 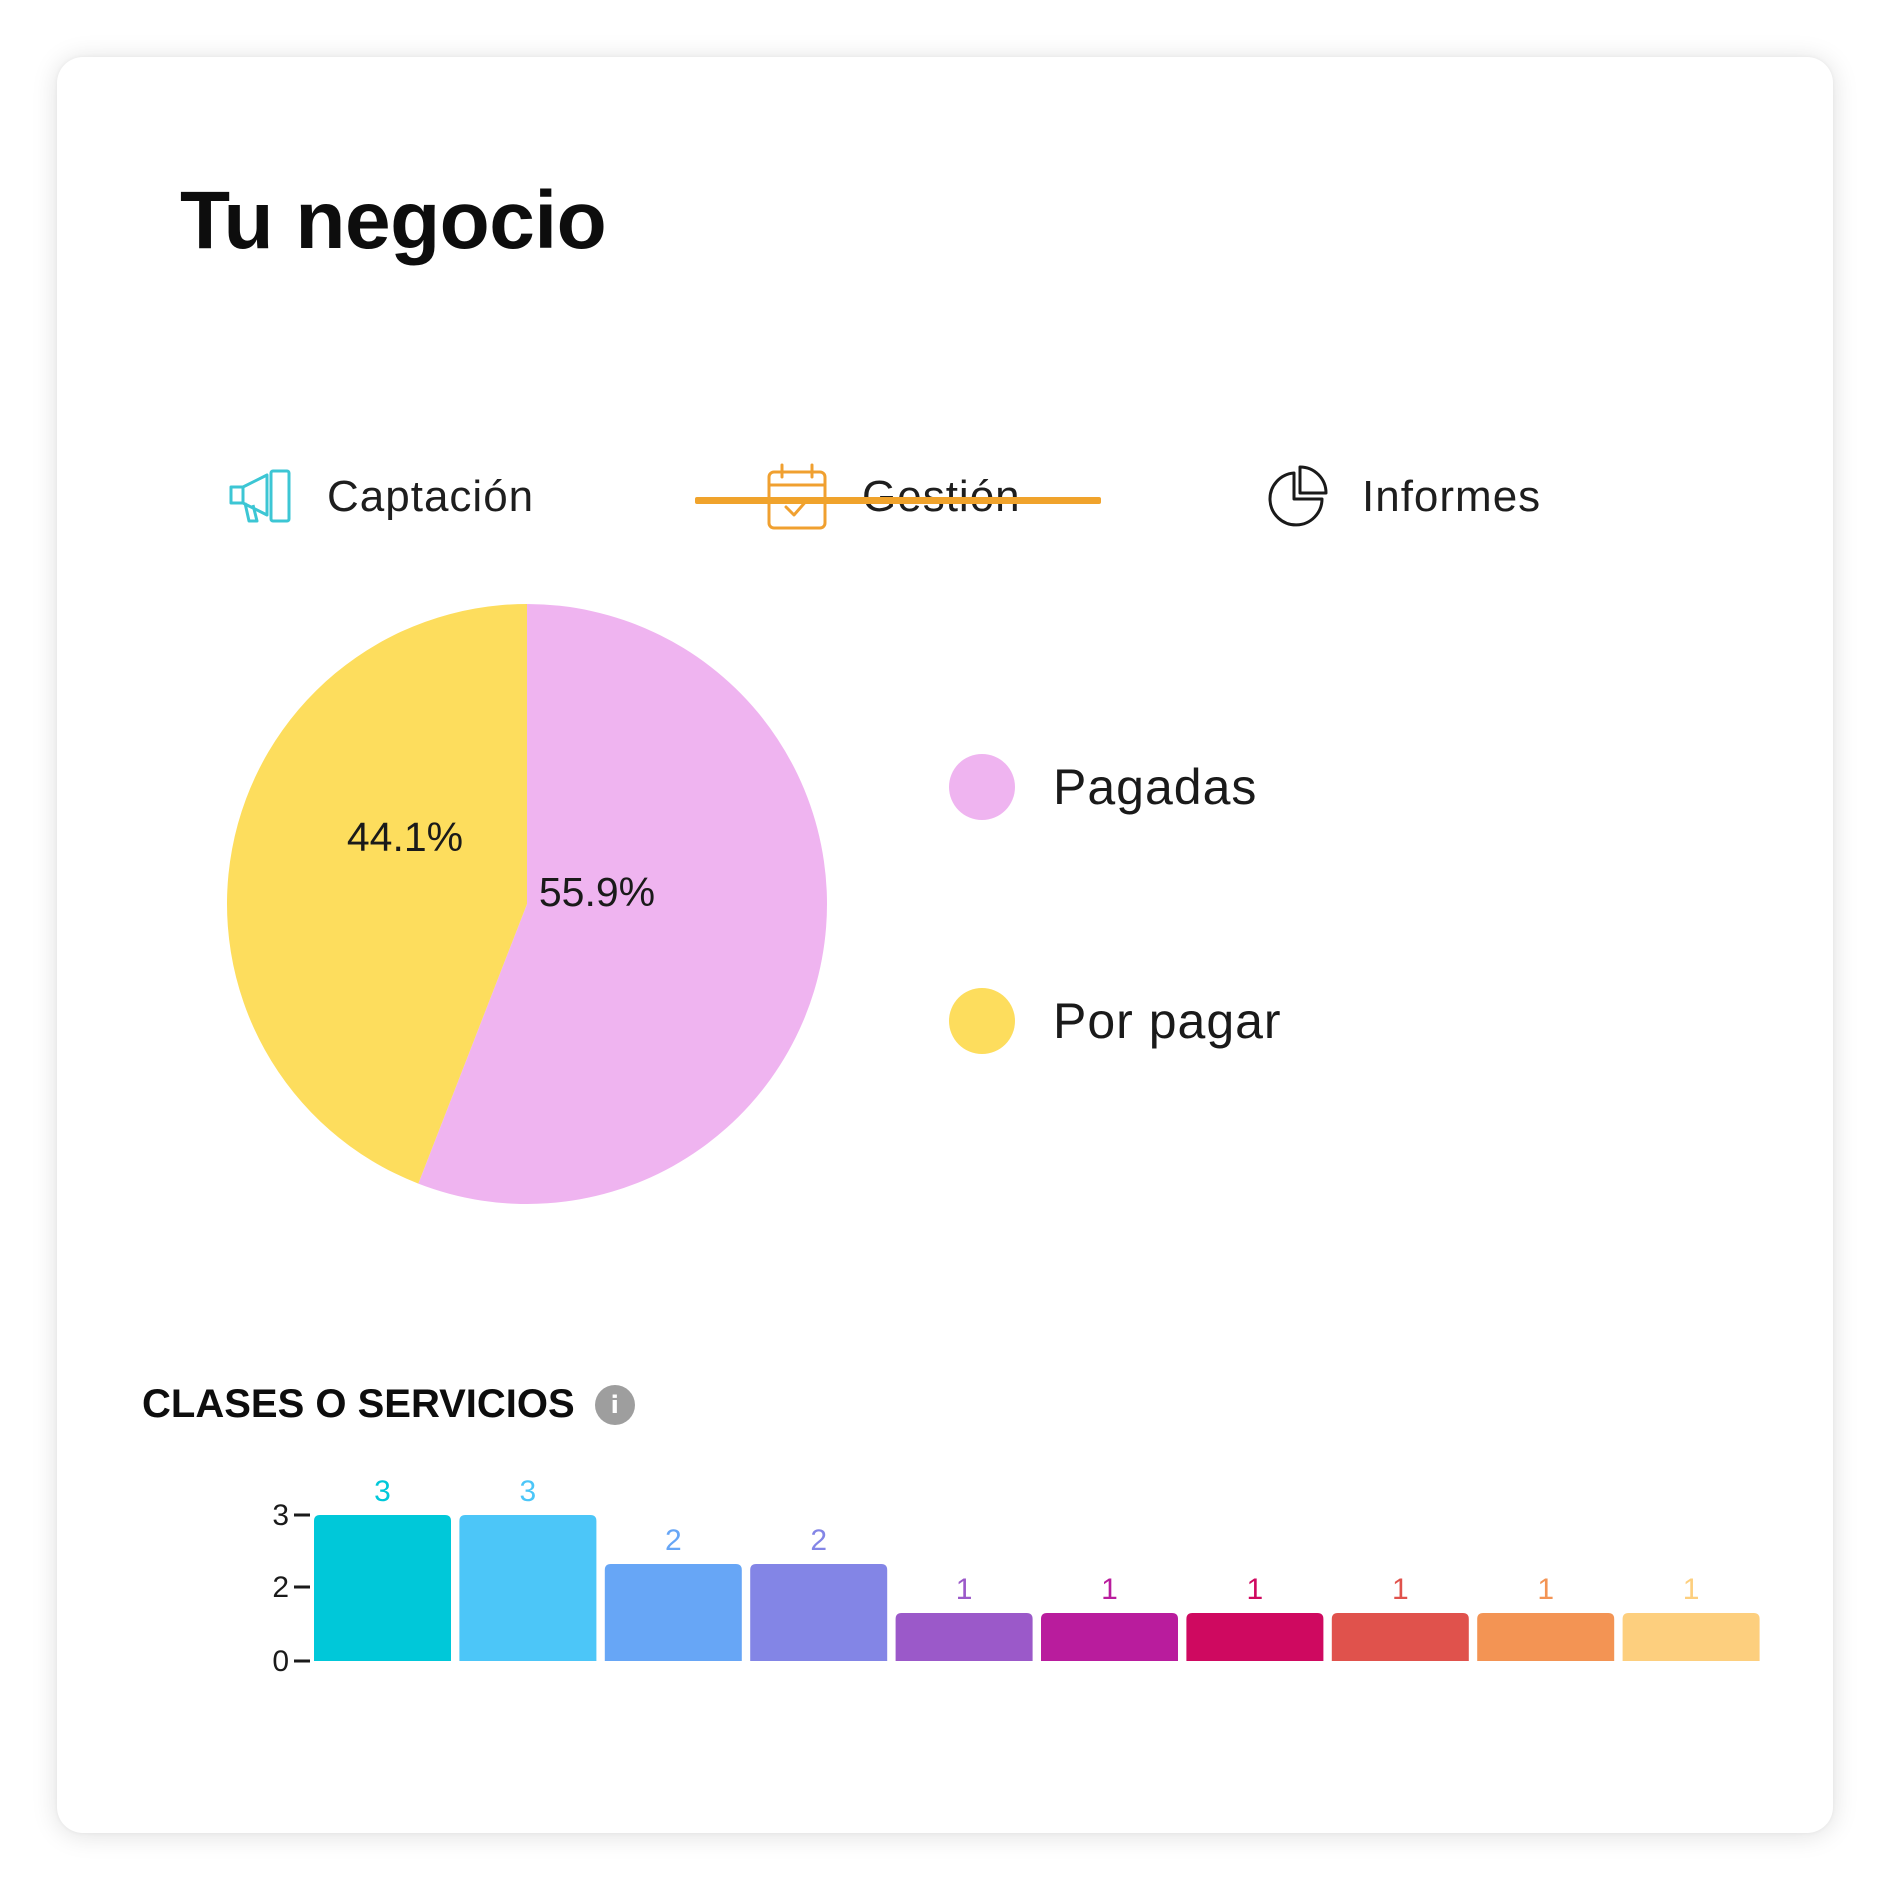 What do you see at coordinates (1016, 1576) in the screenshot?
I see `services-bar-chart: 0 2 3 3 3 2 2 1 1 1 1 1 1` at bounding box center [1016, 1576].